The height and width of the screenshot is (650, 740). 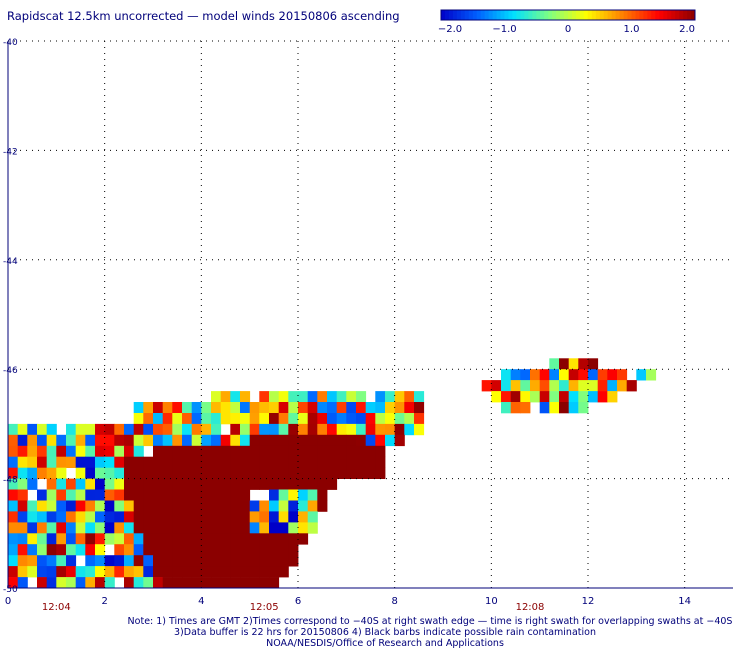 I want to click on y-tick-label: -50, so click(x=10, y=590).